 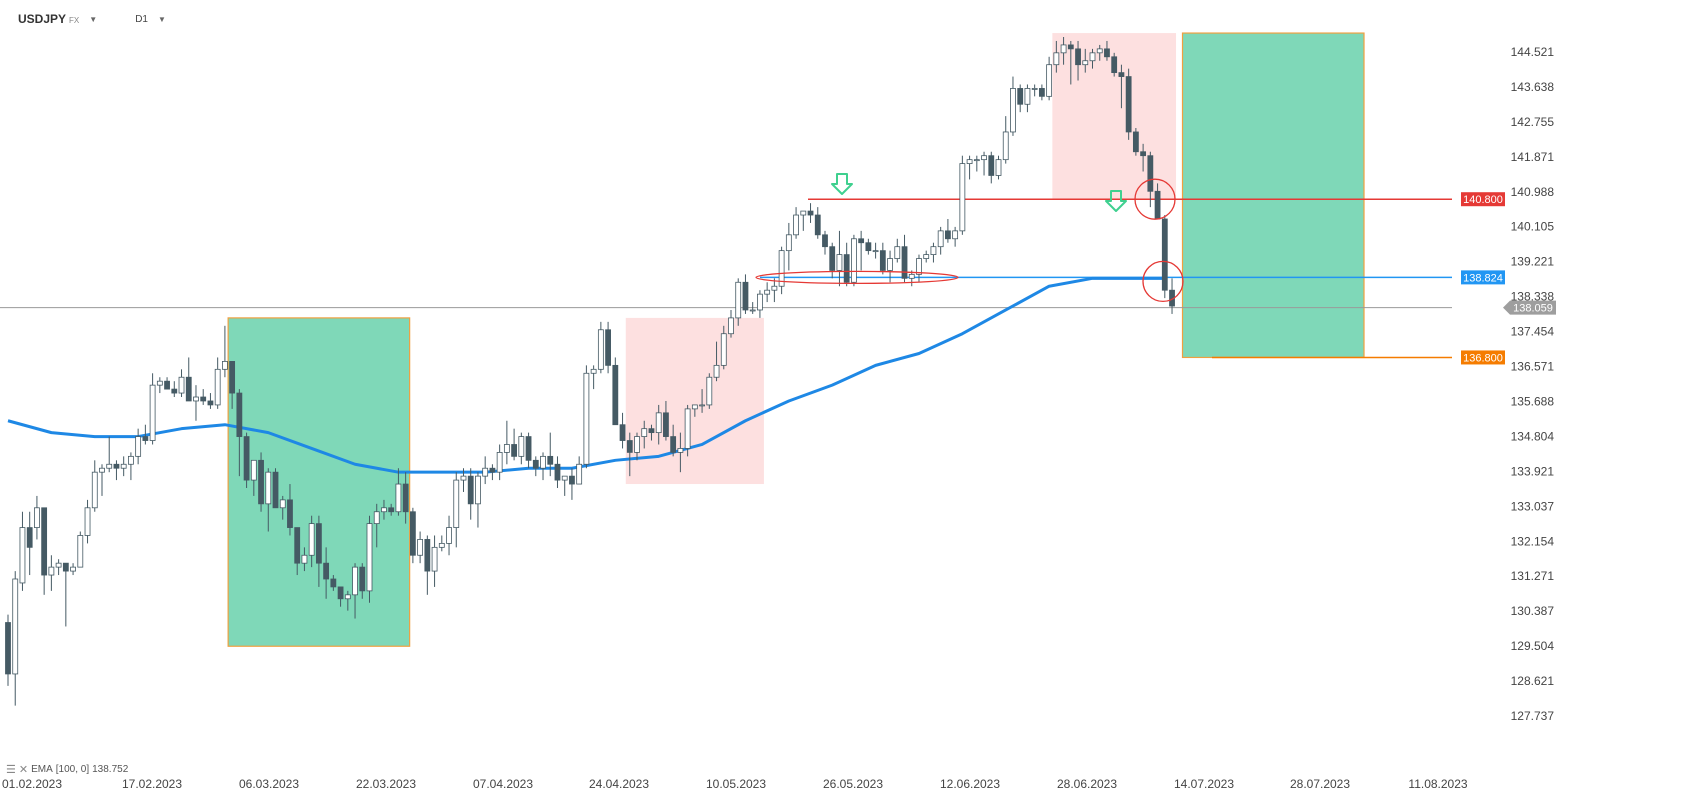 What do you see at coordinates (42, 19) in the screenshot?
I see `symbol-name: USDJPY` at bounding box center [42, 19].